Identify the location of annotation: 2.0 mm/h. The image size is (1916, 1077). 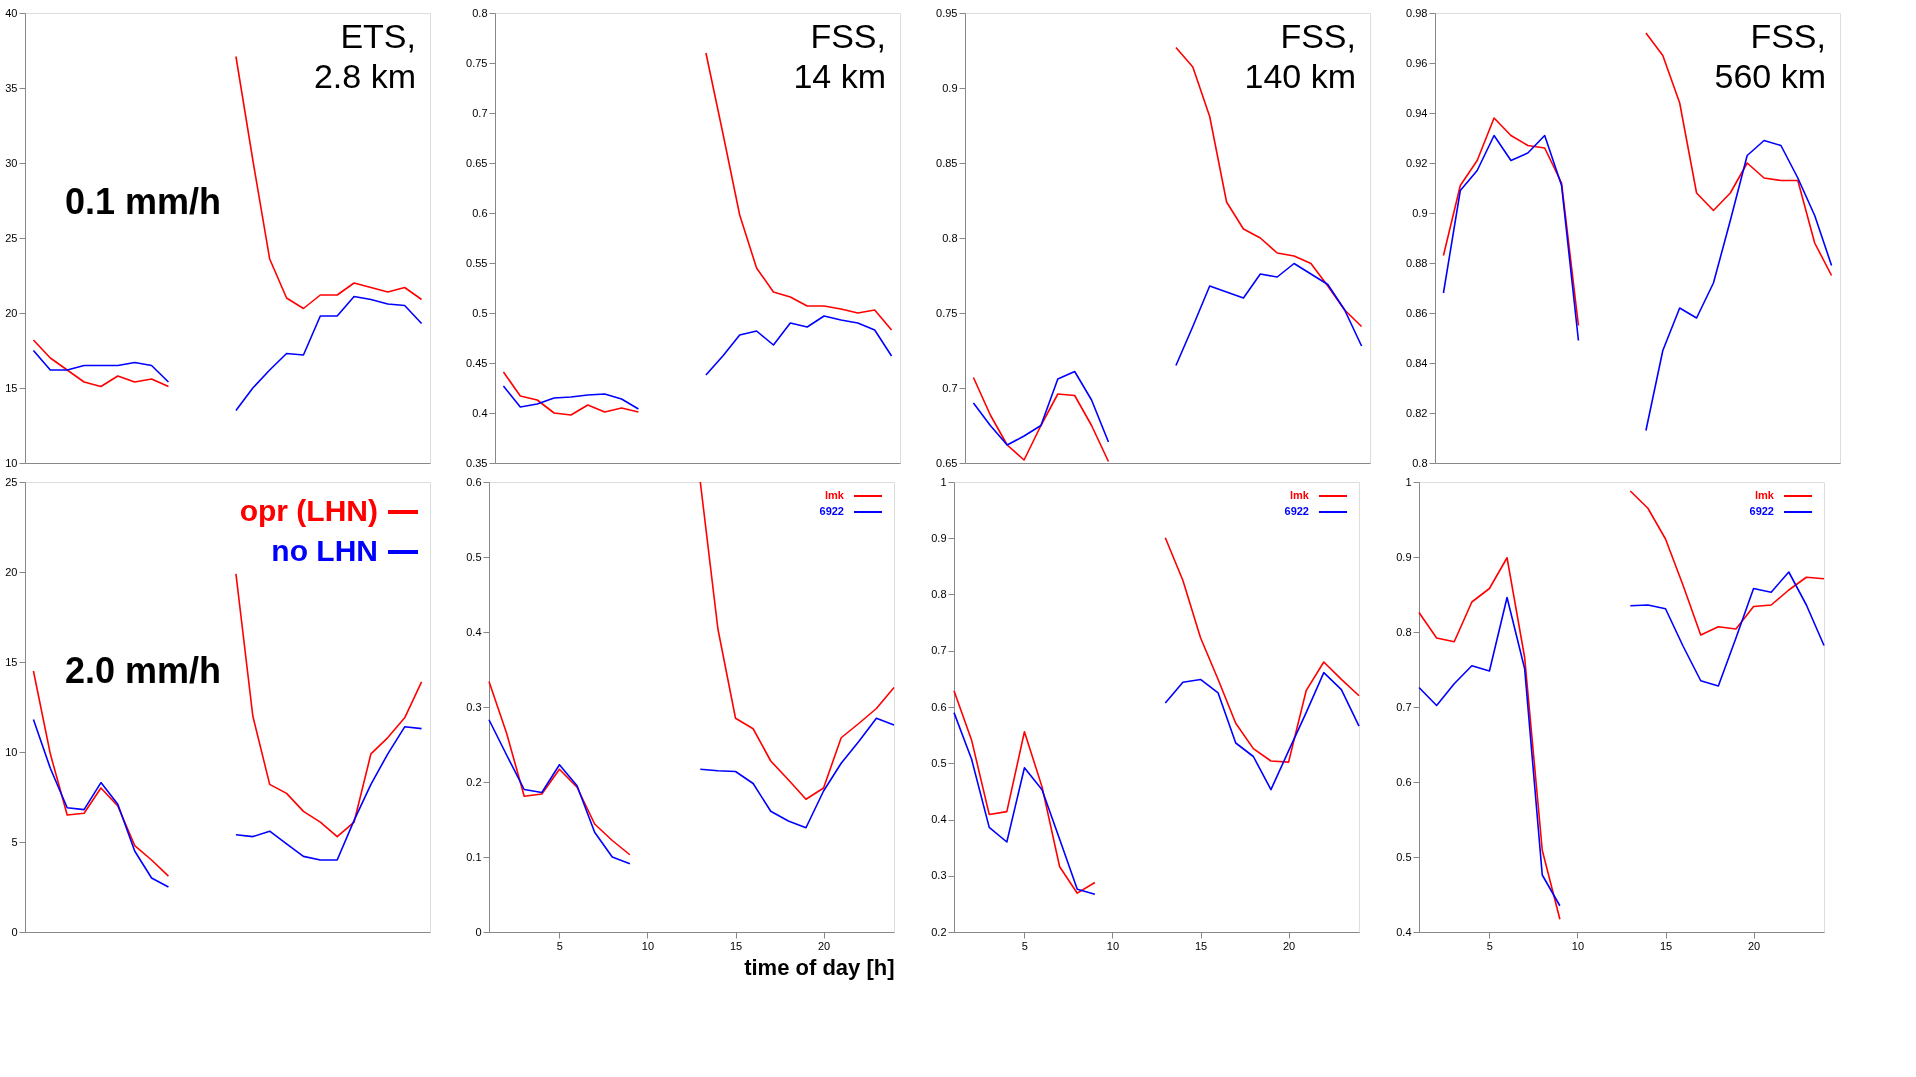
(143, 670).